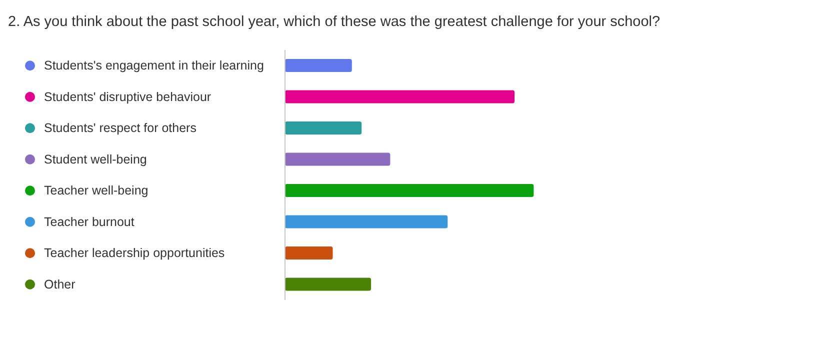  Describe the element at coordinates (154, 65) in the screenshot. I see `y-tick-label: Students's engagement in their learning` at that location.